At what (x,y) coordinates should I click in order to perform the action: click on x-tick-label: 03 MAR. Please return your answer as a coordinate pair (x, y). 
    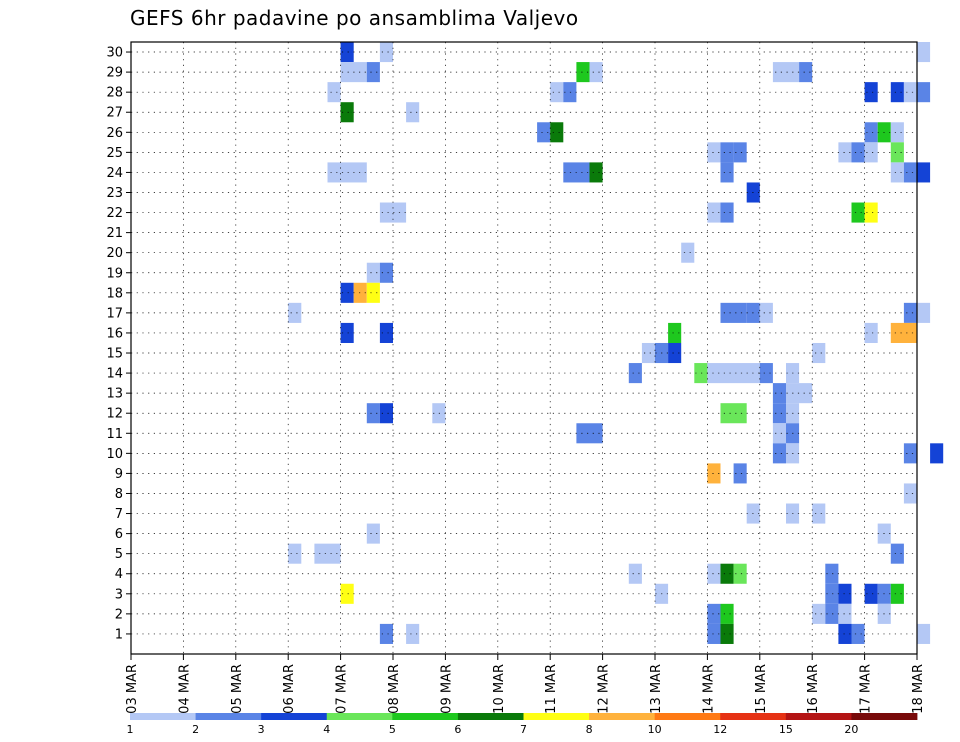
    Looking at the image, I should click on (132, 689).